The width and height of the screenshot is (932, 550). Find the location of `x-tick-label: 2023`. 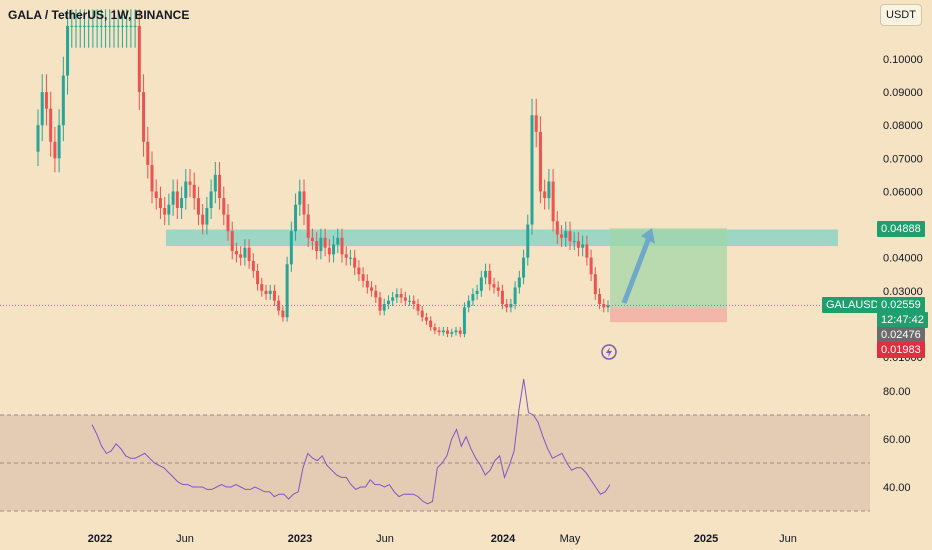

x-tick-label: 2023 is located at coordinates (300, 539).